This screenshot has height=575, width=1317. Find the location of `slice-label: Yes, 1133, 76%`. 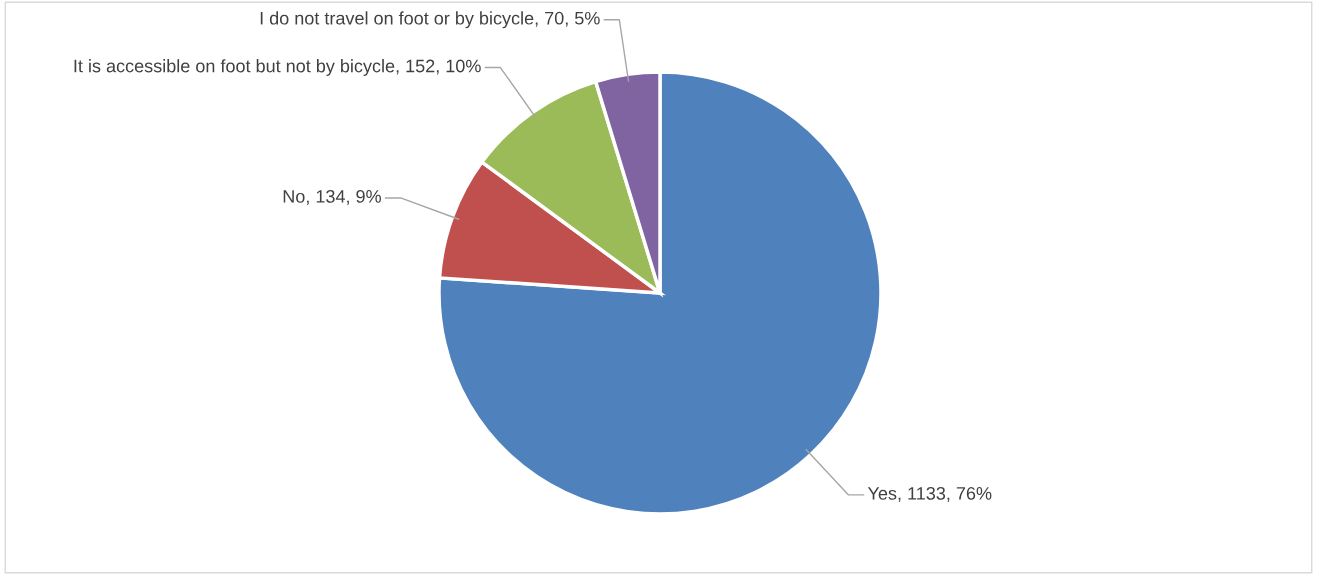

slice-label: Yes, 1133, 76% is located at coordinates (929, 494).